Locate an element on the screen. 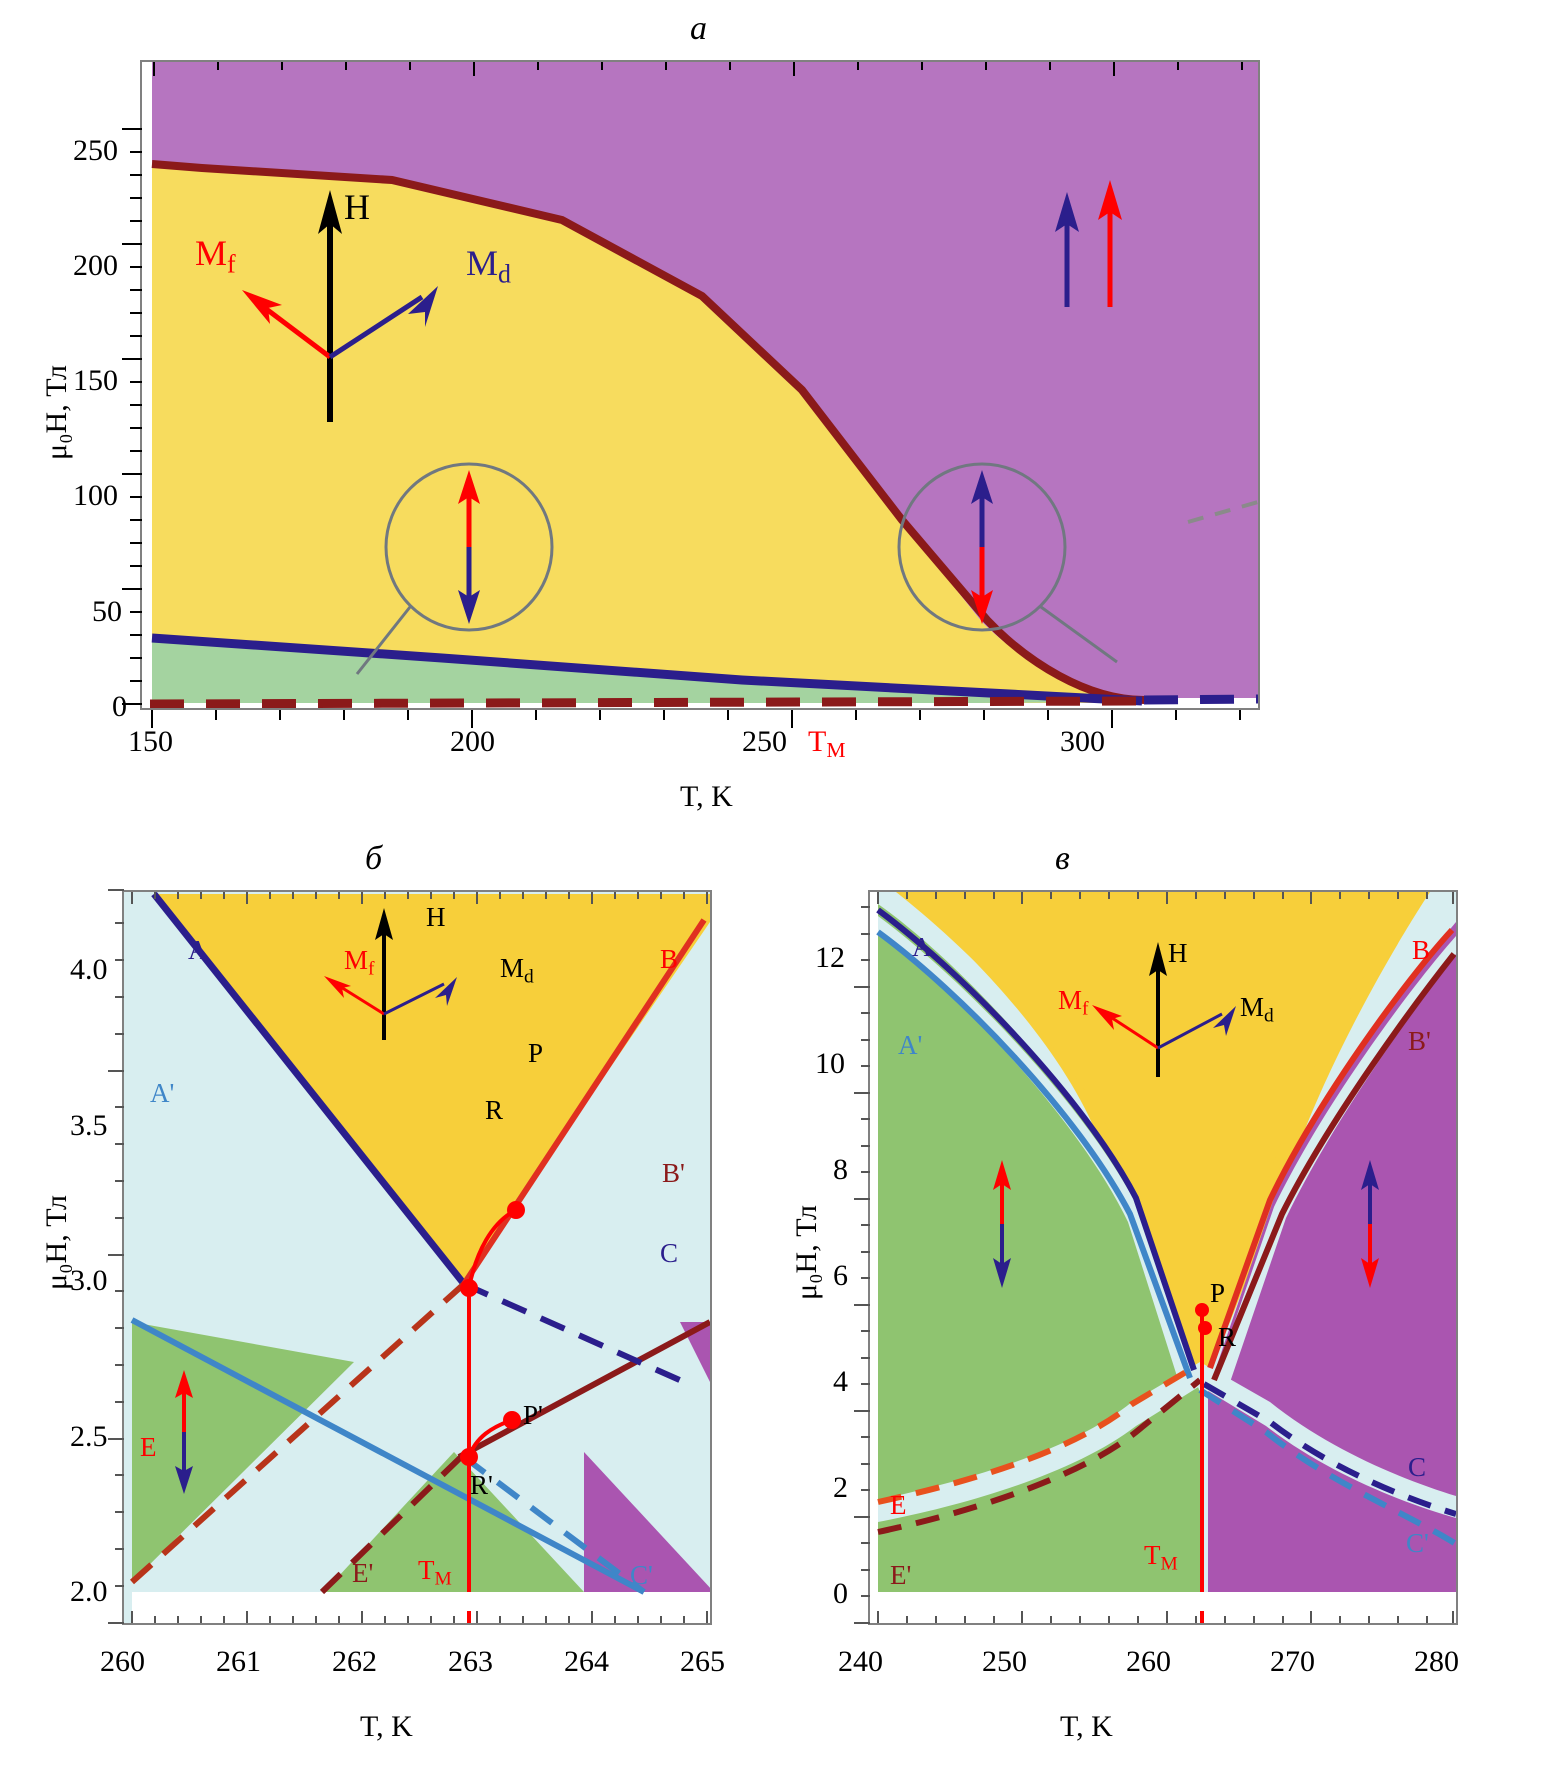 This screenshot has width=1562, height=1781. panel-a-label-Md-sub: d is located at coordinates (504, 274).